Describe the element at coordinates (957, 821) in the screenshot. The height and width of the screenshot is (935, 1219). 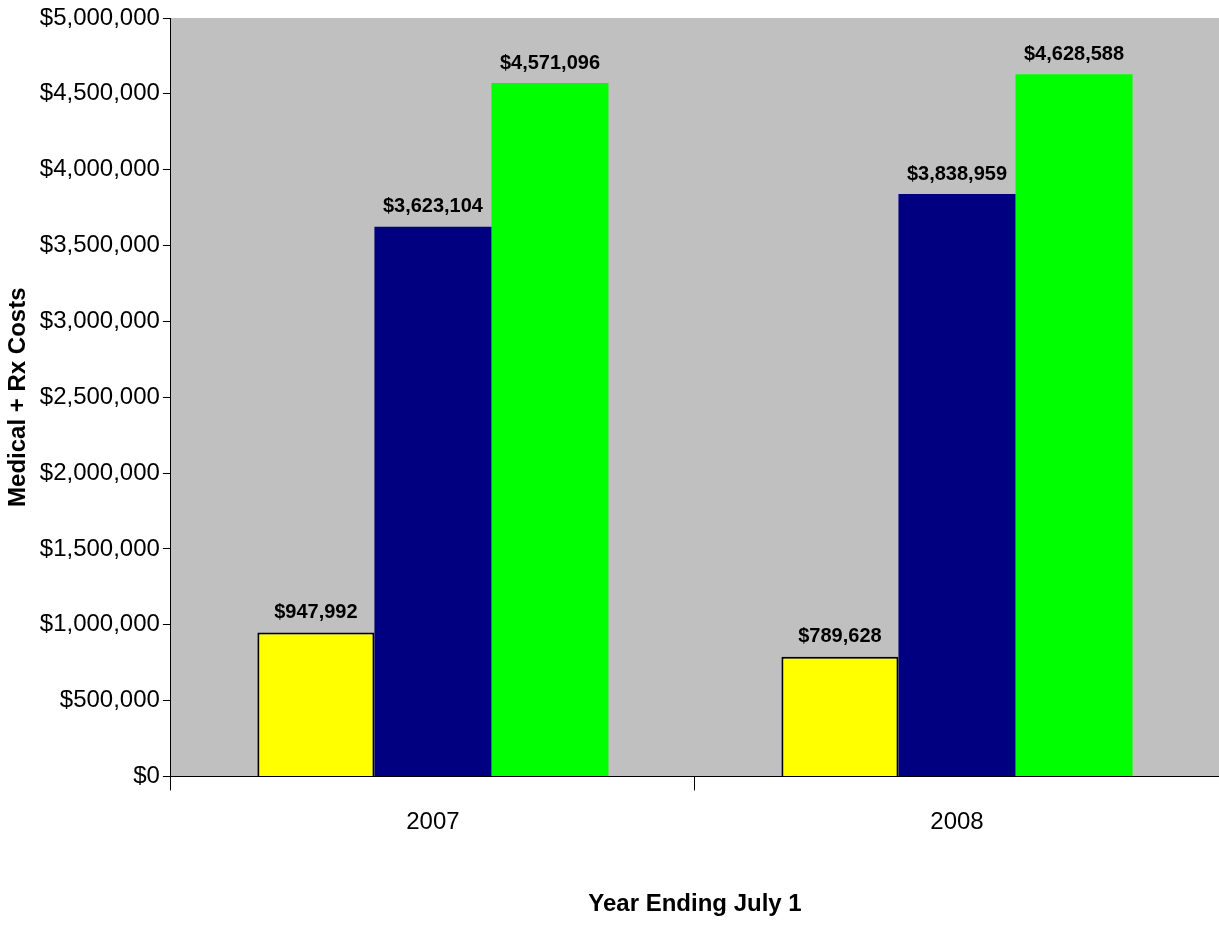
I see `x-tick-label: 2008` at that location.